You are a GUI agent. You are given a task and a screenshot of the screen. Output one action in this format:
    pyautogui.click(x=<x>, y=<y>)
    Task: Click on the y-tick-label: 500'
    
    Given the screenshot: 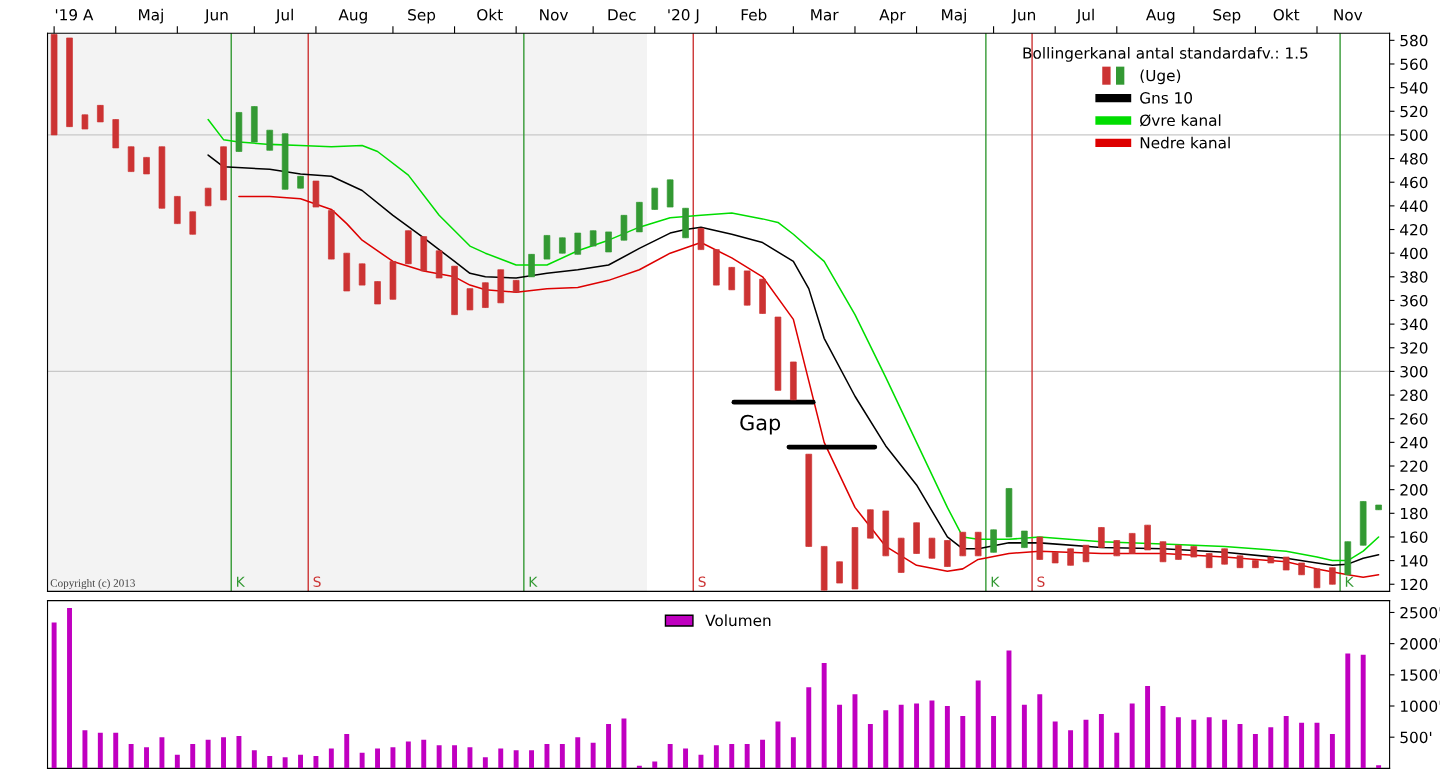 What is the action you would take?
    pyautogui.click(x=1416, y=737)
    